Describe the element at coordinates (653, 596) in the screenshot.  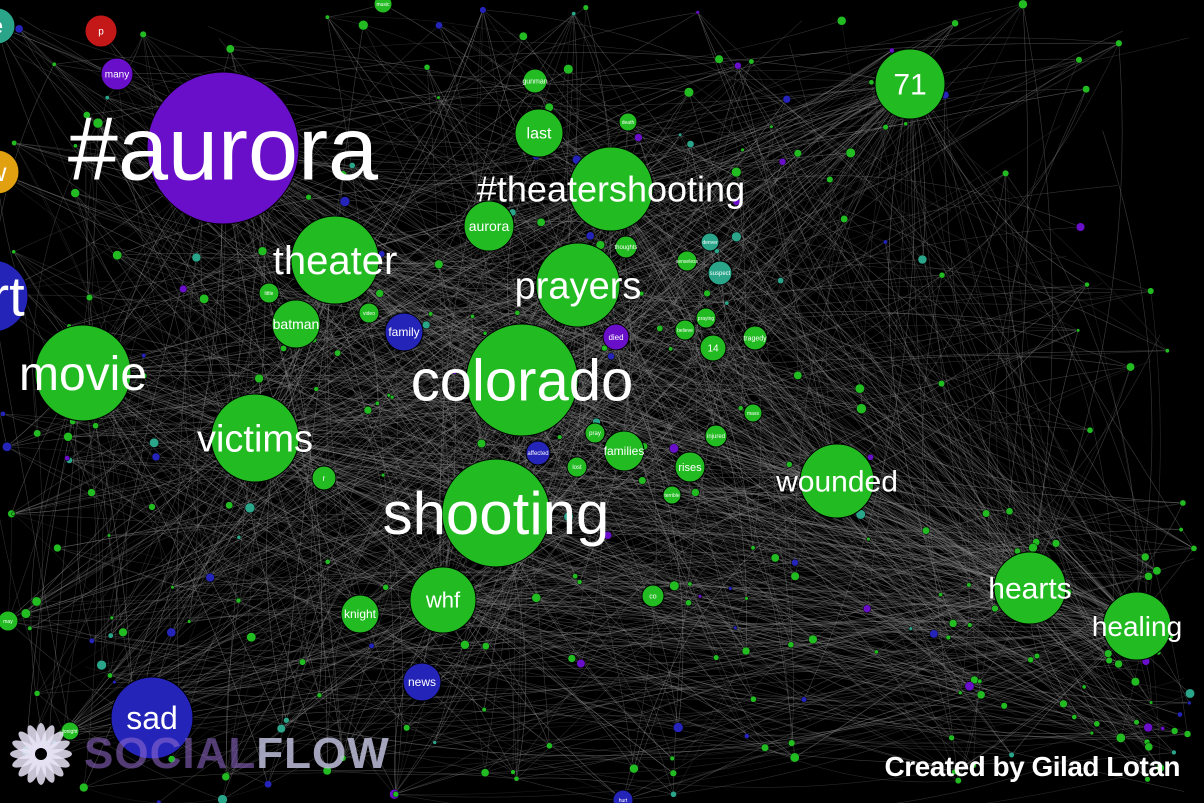
I see `node-co: co` at that location.